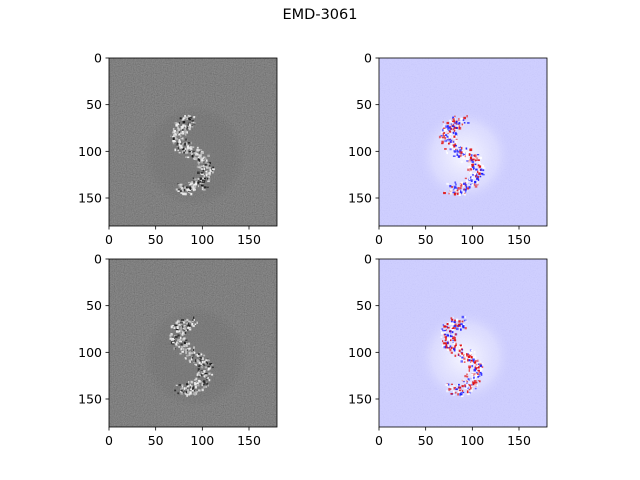 The height and width of the screenshot is (480, 640). What do you see at coordinates (249, 440) in the screenshot?
I see `x-tick-label: 150` at bounding box center [249, 440].